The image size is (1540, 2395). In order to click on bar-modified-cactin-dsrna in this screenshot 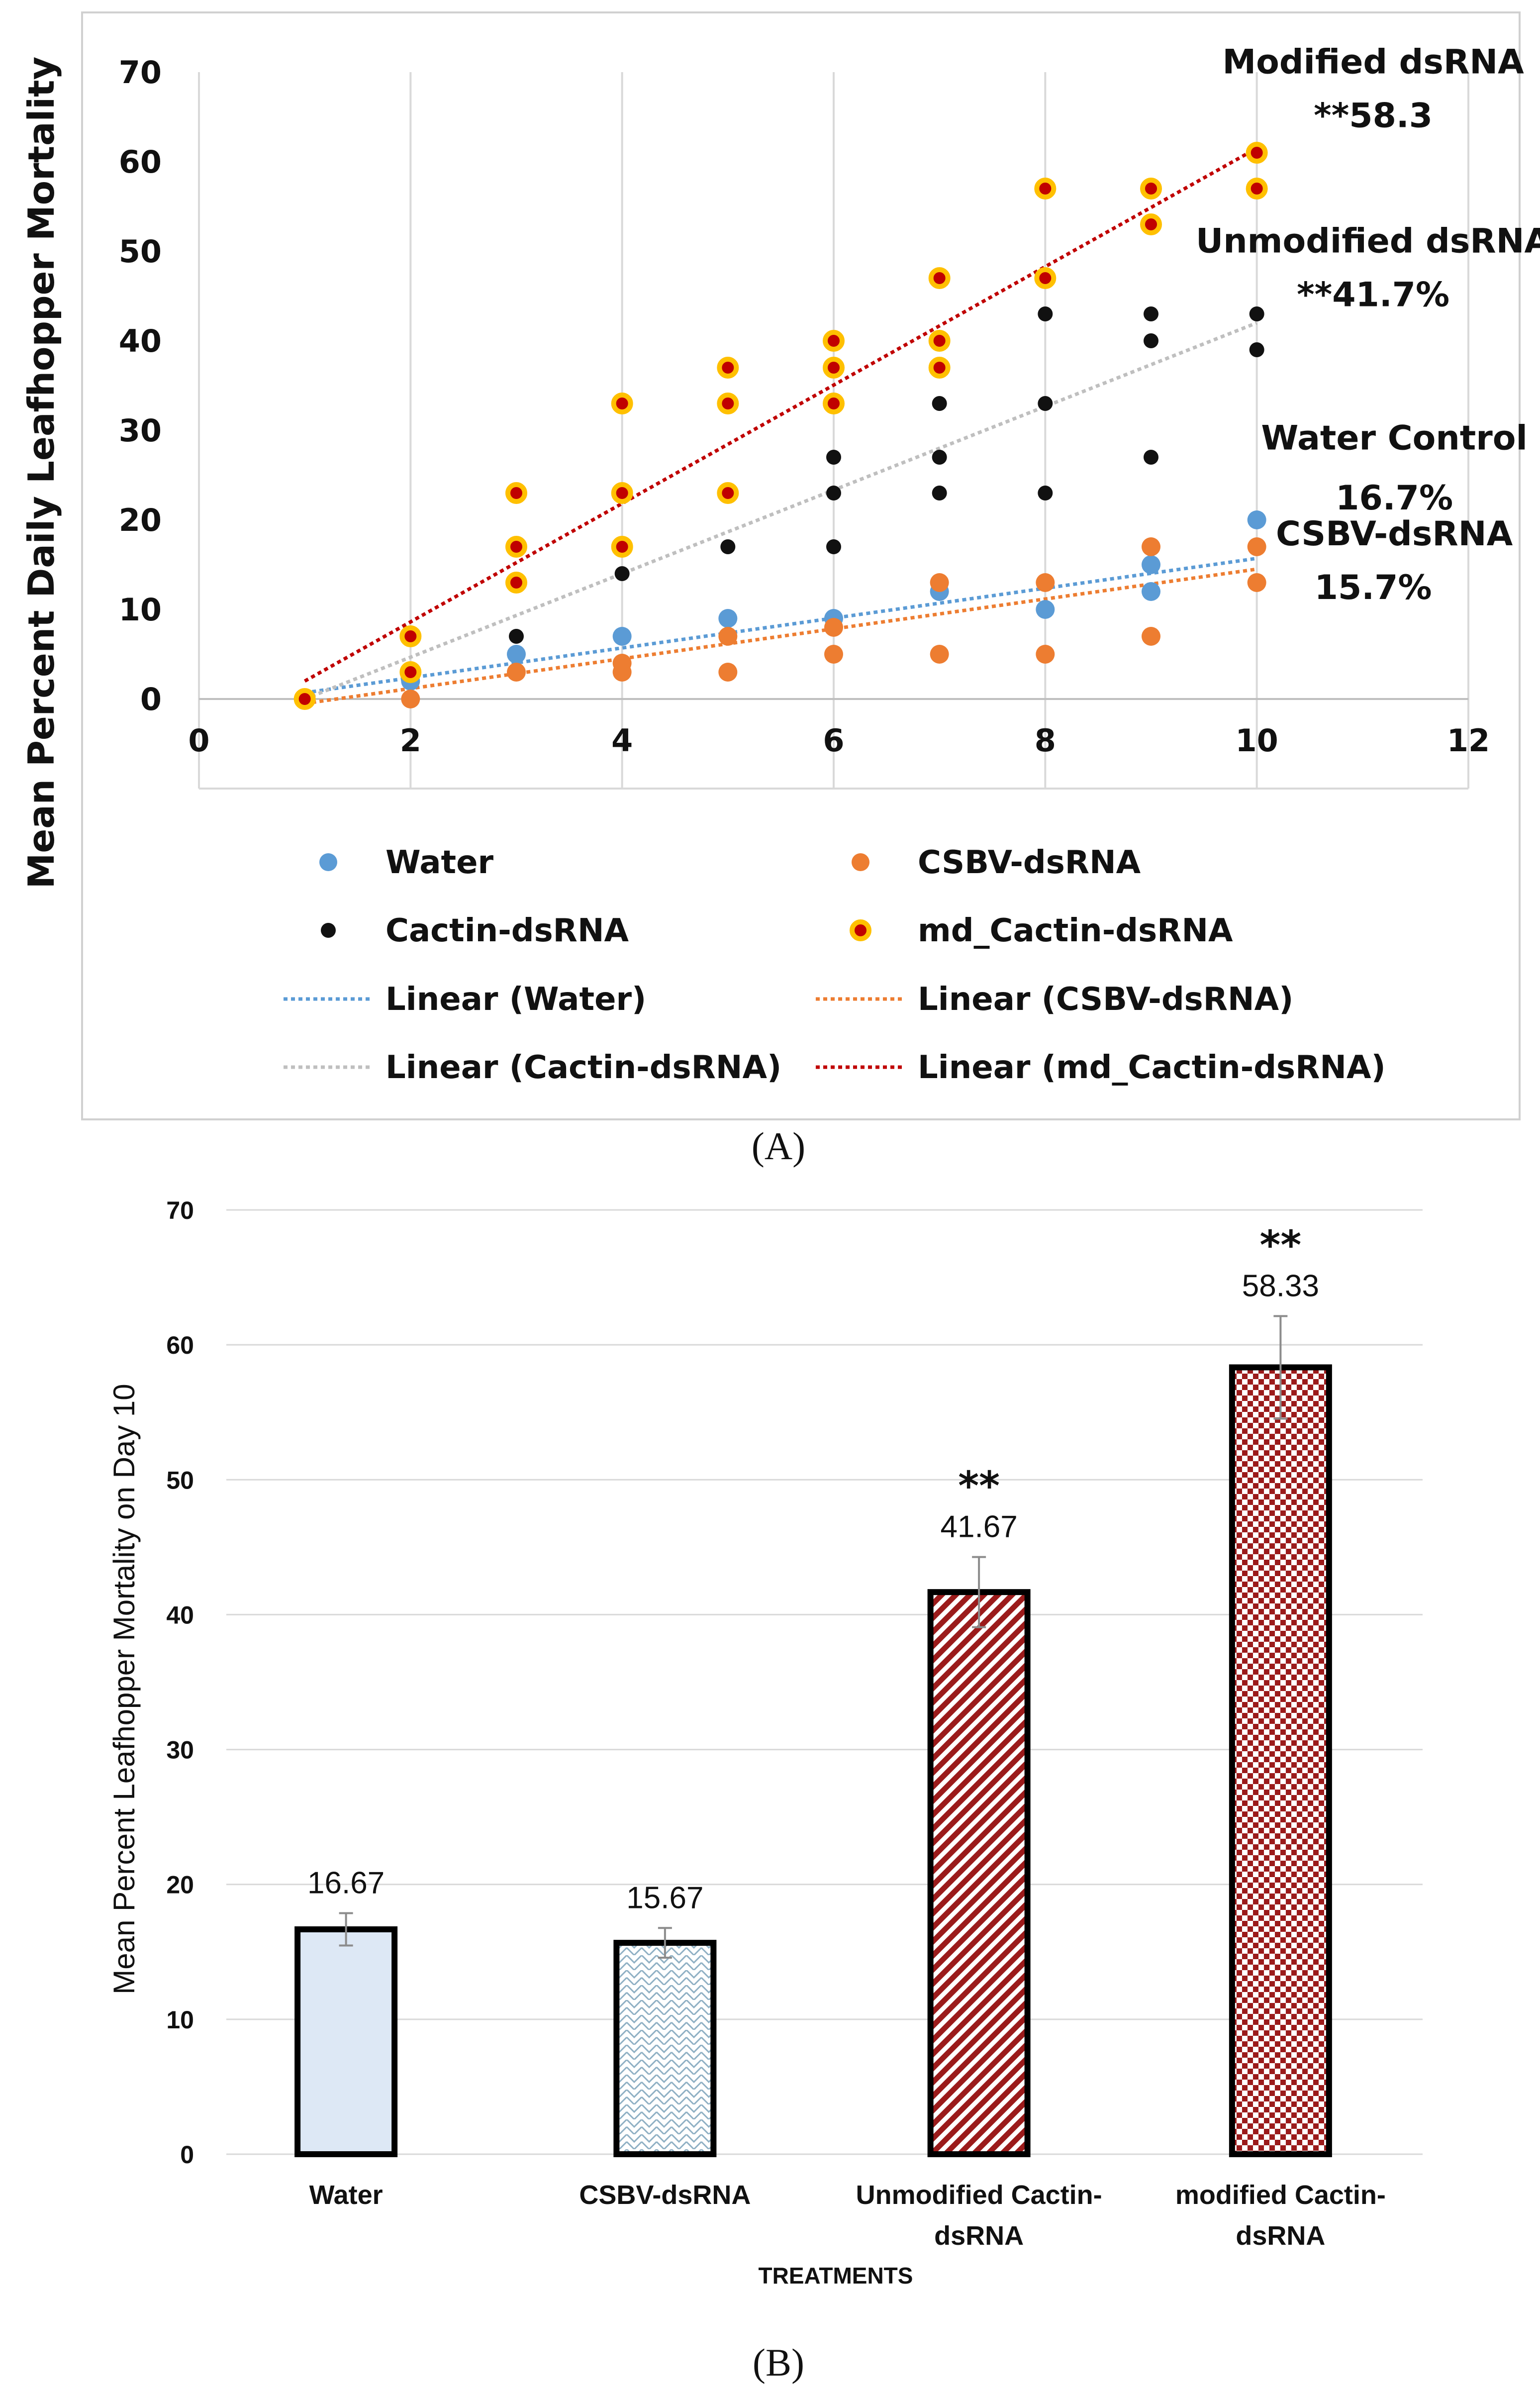, I will do `click(1280, 1761)`.